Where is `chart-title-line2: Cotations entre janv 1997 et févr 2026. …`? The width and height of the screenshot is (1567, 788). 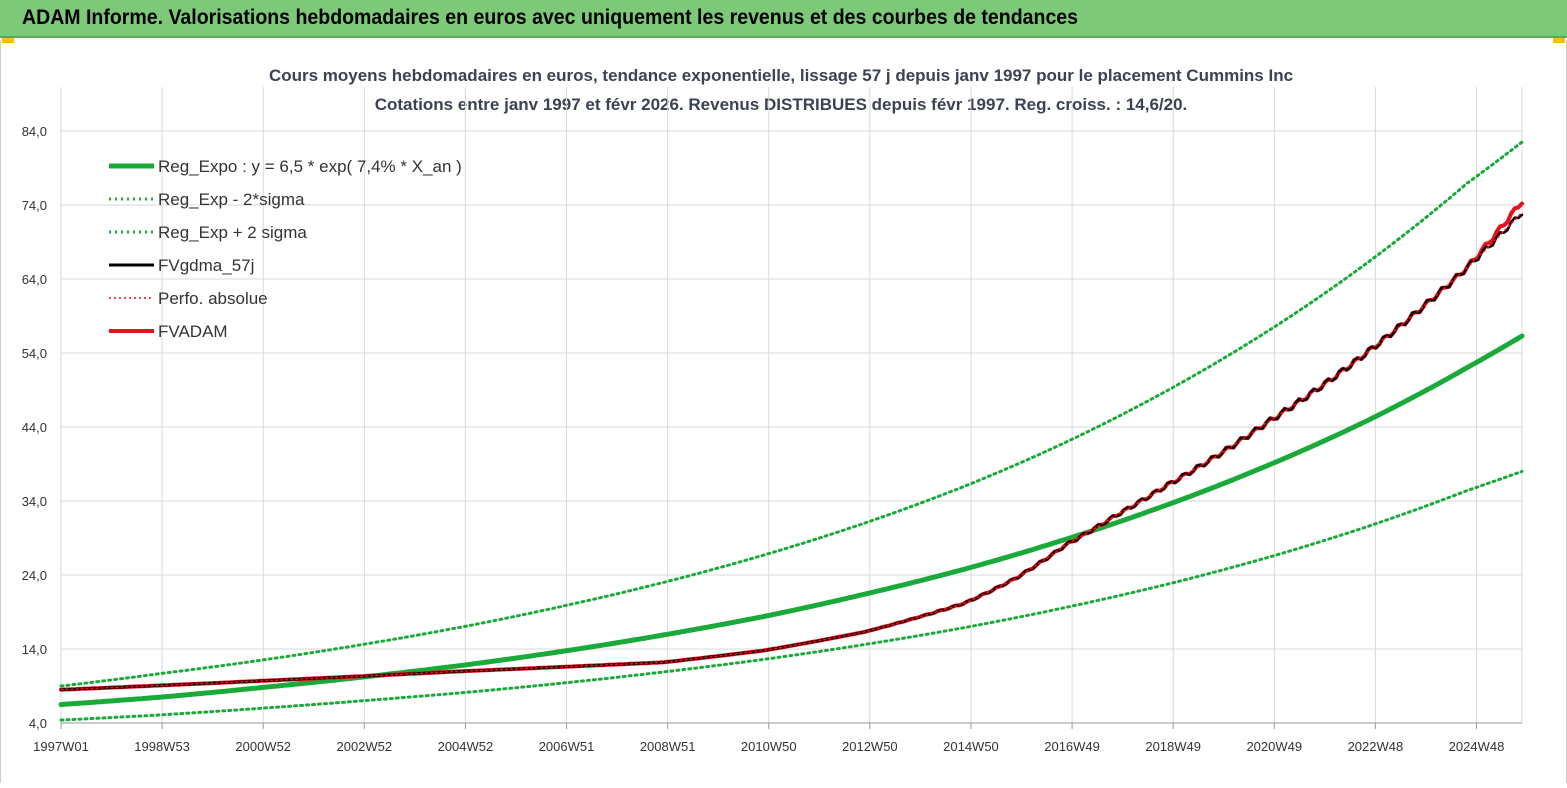
chart-title-line2: Cotations entre janv 1997 et févr 2026. … is located at coordinates (781, 104).